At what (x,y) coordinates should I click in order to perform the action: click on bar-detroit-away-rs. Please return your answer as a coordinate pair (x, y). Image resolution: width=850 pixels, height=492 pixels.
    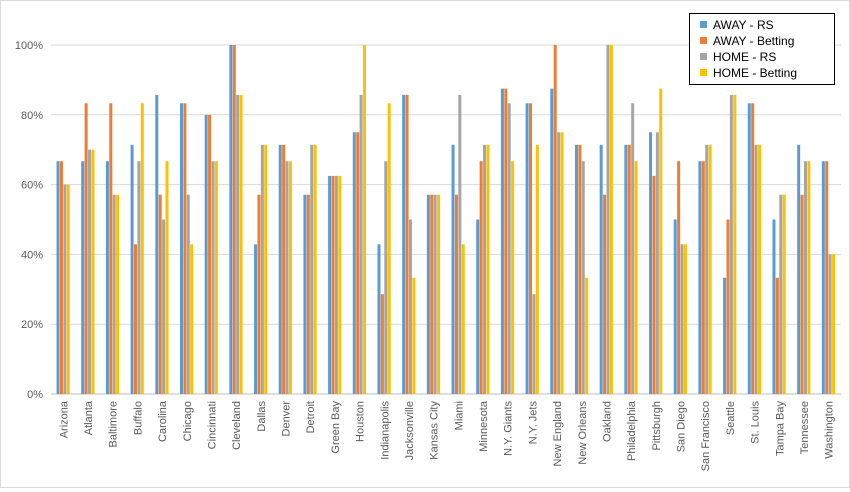
    Looking at the image, I should click on (305, 294).